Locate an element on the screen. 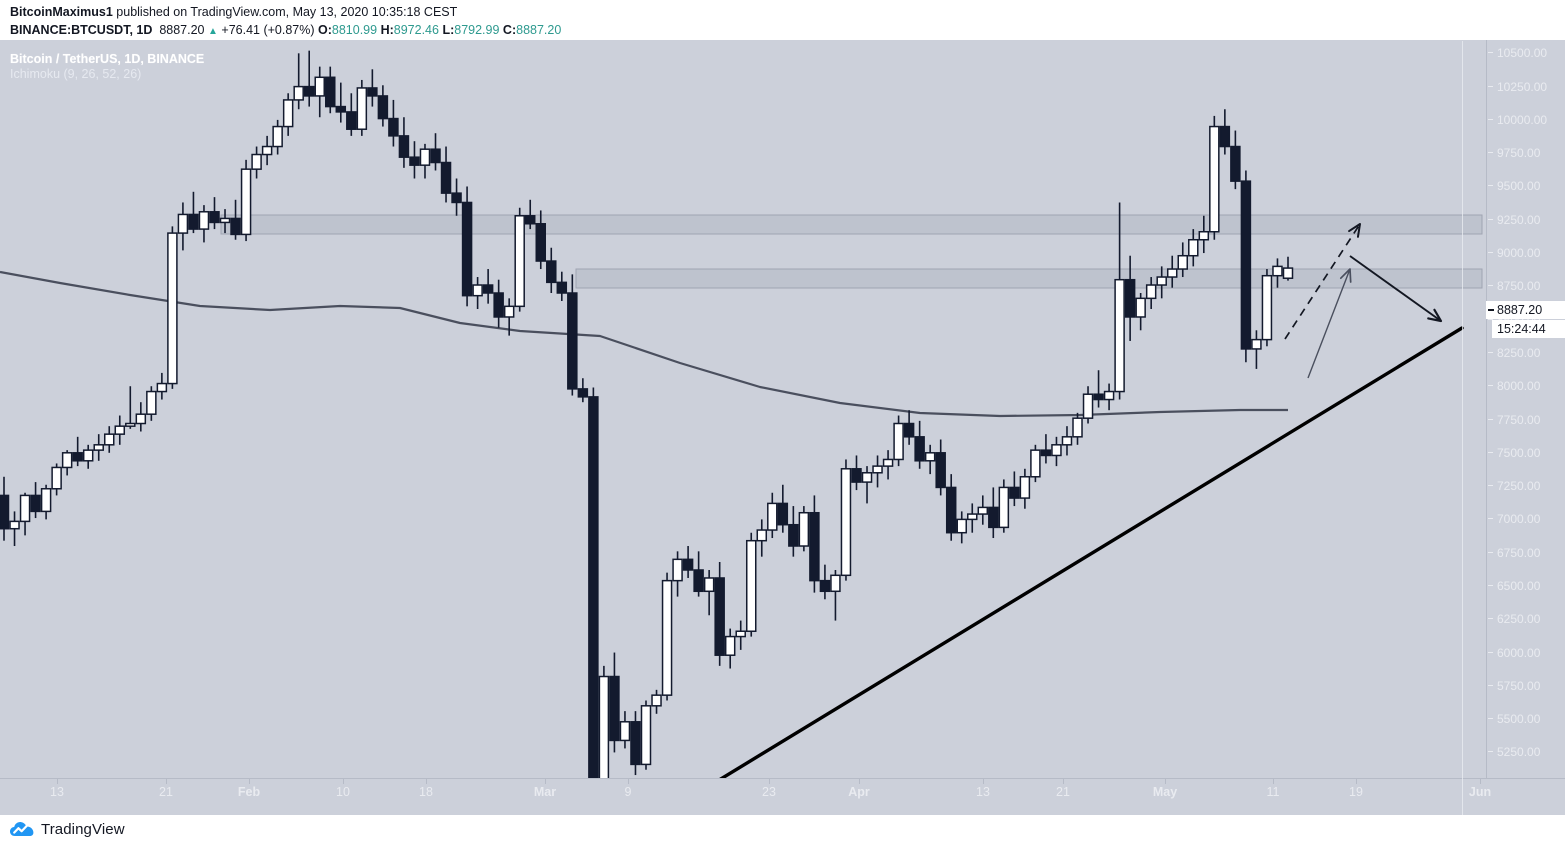 The height and width of the screenshot is (849, 1565). time-tick-label: 21 is located at coordinates (166, 792).